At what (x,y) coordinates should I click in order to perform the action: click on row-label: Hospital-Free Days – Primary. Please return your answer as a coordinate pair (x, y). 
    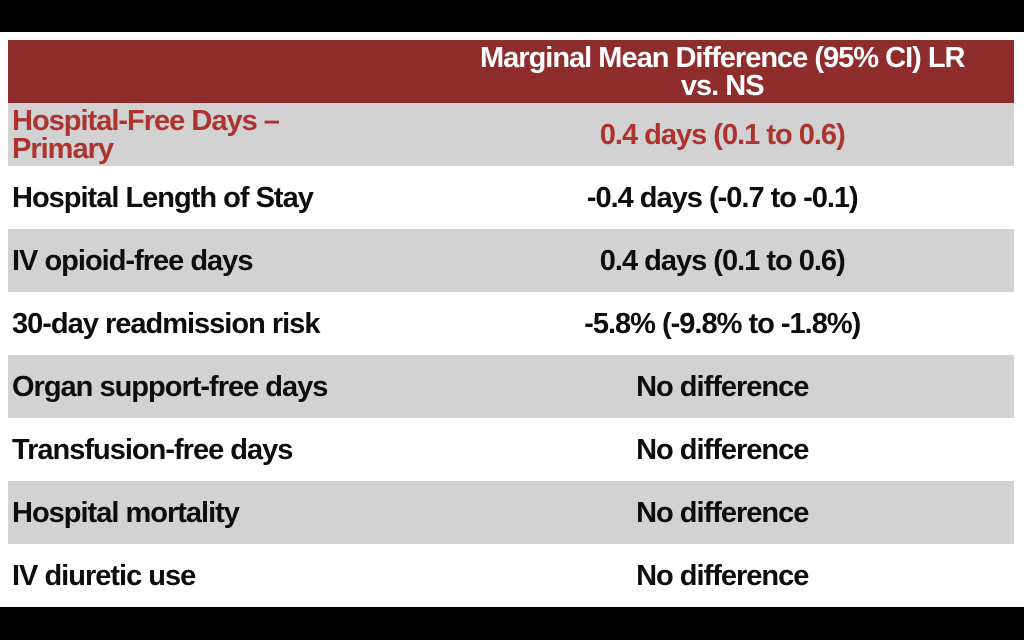
    Looking at the image, I should click on (146, 134).